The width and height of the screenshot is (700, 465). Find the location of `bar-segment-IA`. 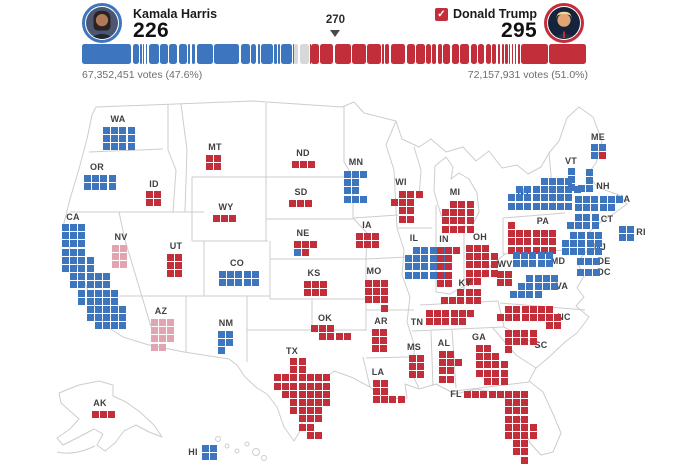

bar-segment-IA is located at coordinates (428, 54).